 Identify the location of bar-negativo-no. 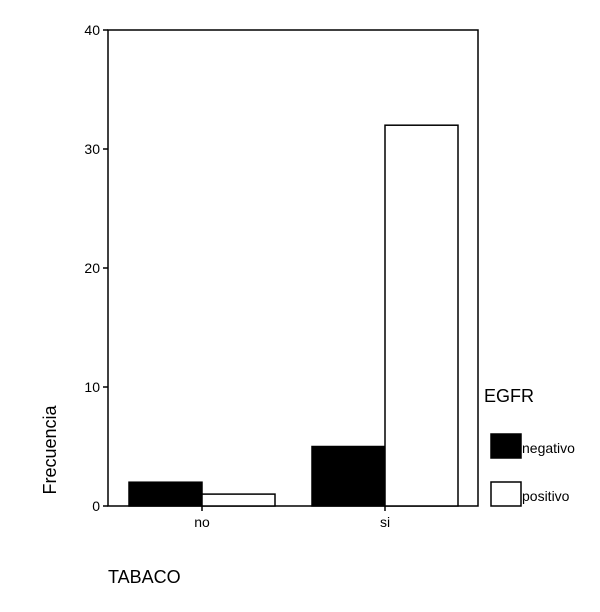
(165, 494).